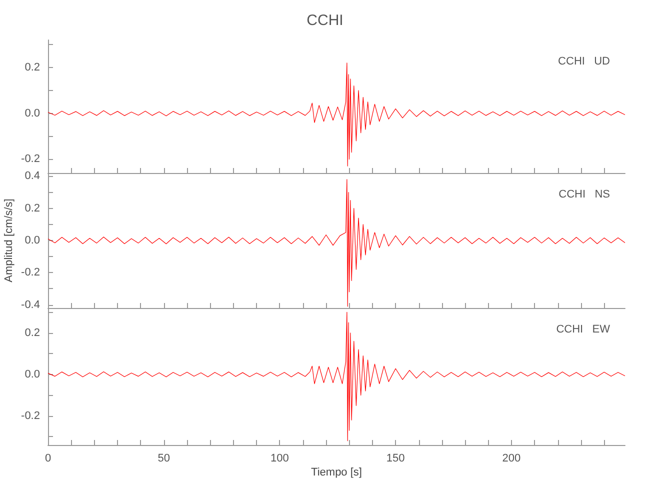  I want to click on x-tick-label: 50, so click(164, 458).